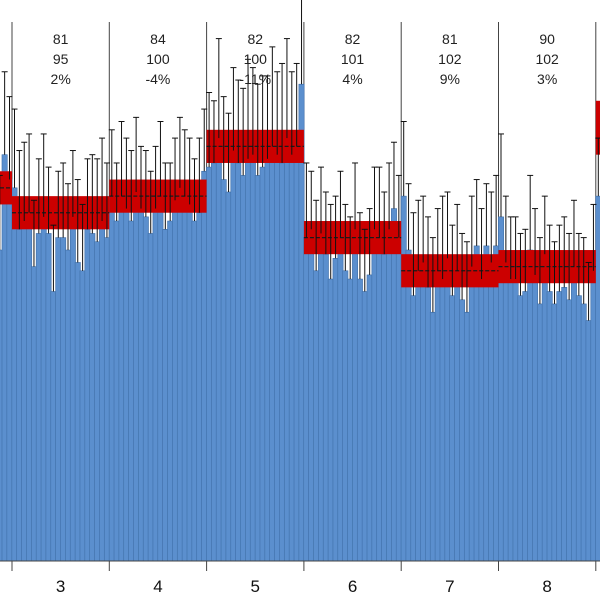 Image resolution: width=600 pixels, height=600 pixels. What do you see at coordinates (546, 586) in the screenshot?
I see `group-label: 8` at bounding box center [546, 586].